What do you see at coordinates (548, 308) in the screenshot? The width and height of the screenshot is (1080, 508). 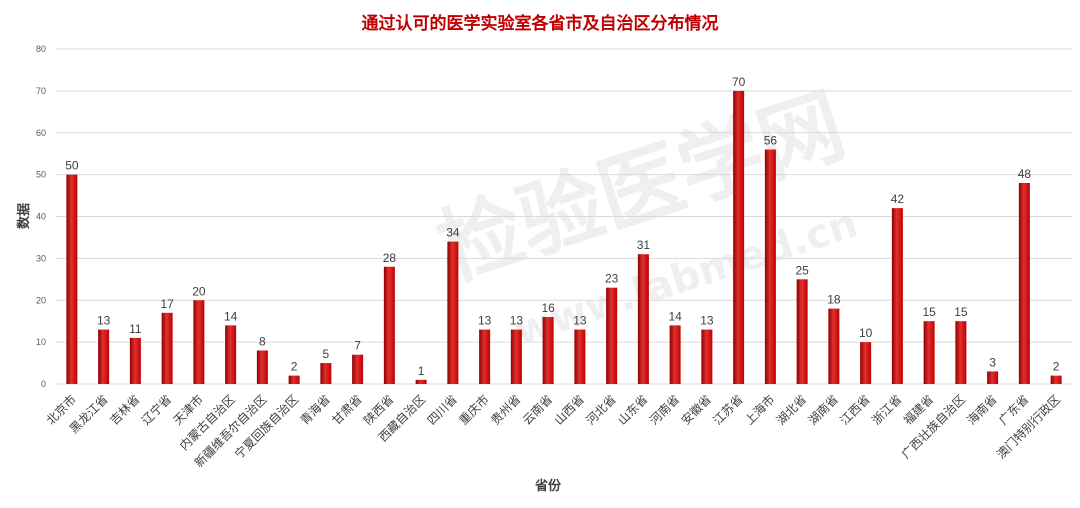 I see `data-label: 16` at bounding box center [548, 308].